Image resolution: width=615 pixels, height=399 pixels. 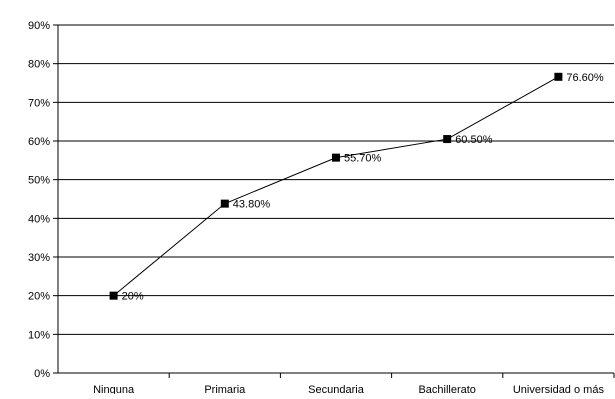 What do you see at coordinates (39, 297) in the screenshot?
I see `y-tick-label-2: 20%` at bounding box center [39, 297].